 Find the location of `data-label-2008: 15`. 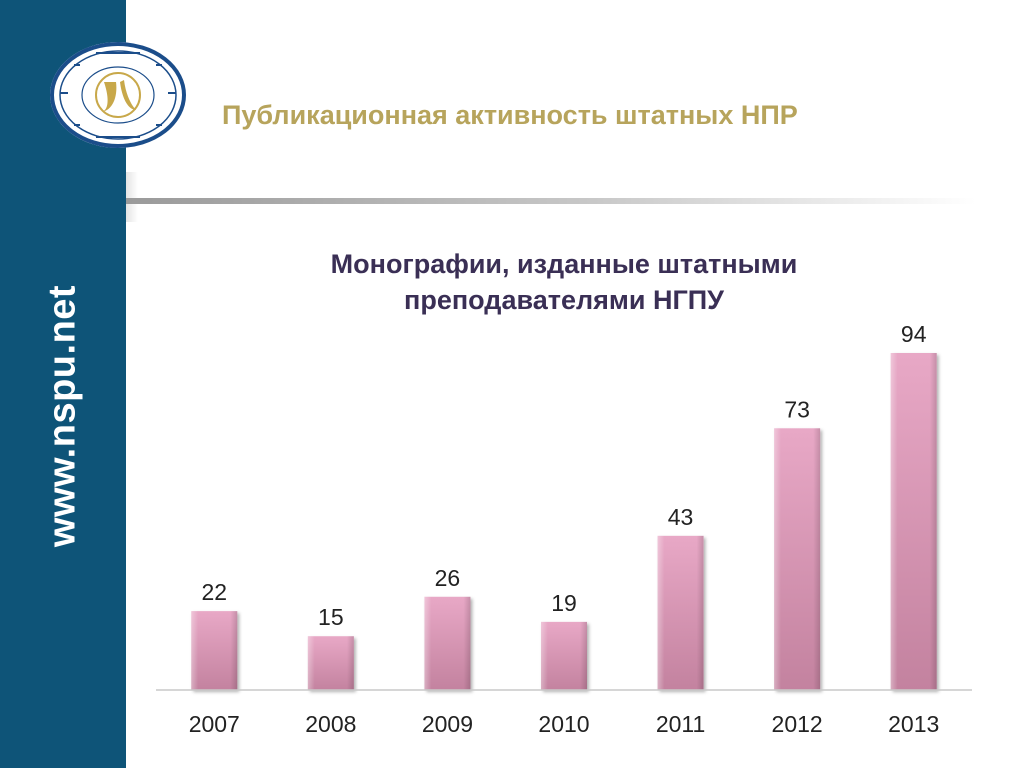

data-label-2008: 15 is located at coordinates (331, 617).